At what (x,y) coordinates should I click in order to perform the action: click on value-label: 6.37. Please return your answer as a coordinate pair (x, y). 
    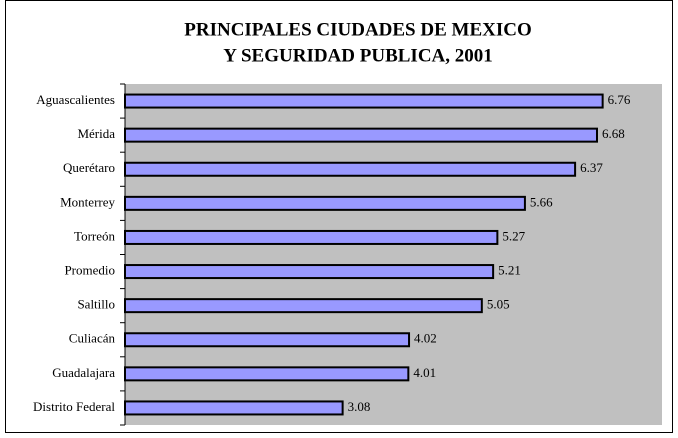
    Looking at the image, I should click on (591, 167).